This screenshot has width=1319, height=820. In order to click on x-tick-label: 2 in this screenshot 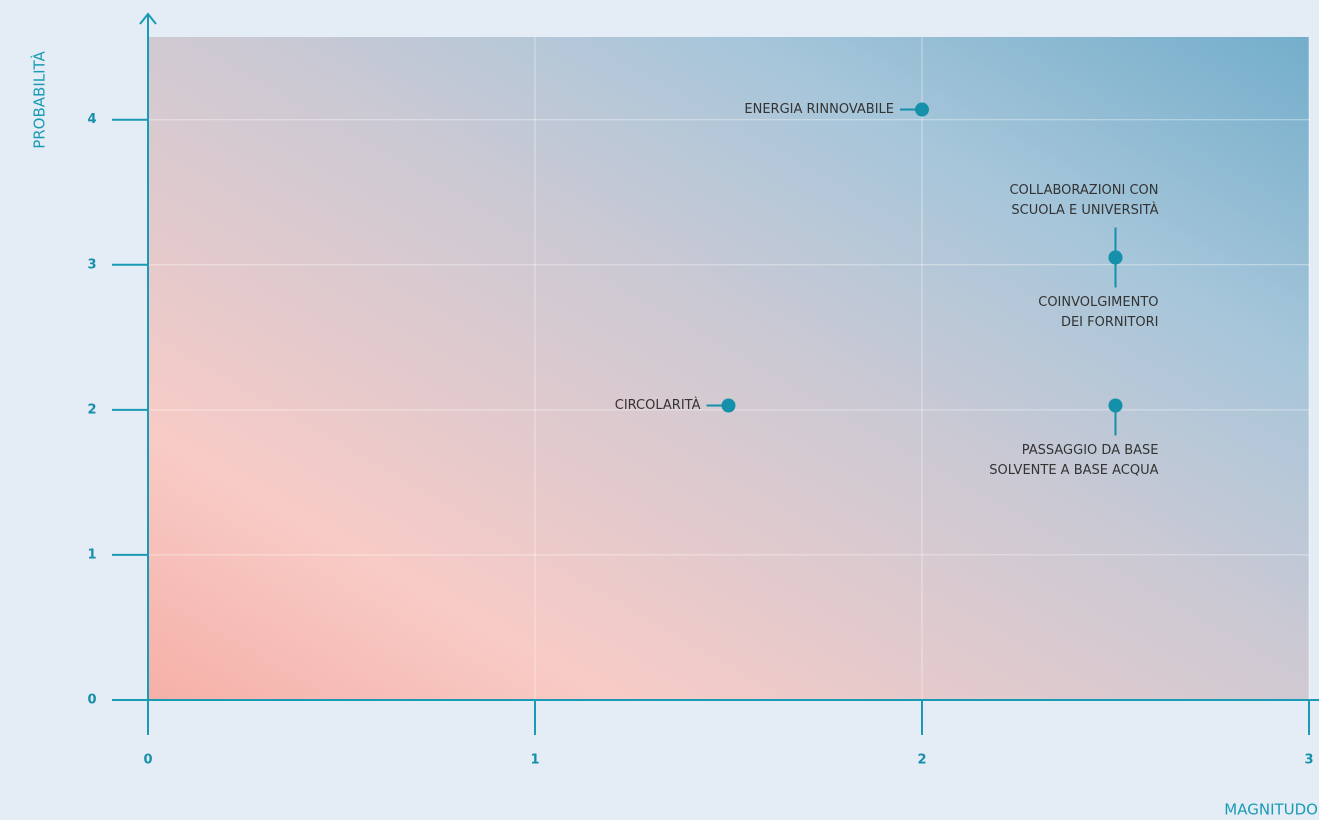, I will do `click(921, 760)`.